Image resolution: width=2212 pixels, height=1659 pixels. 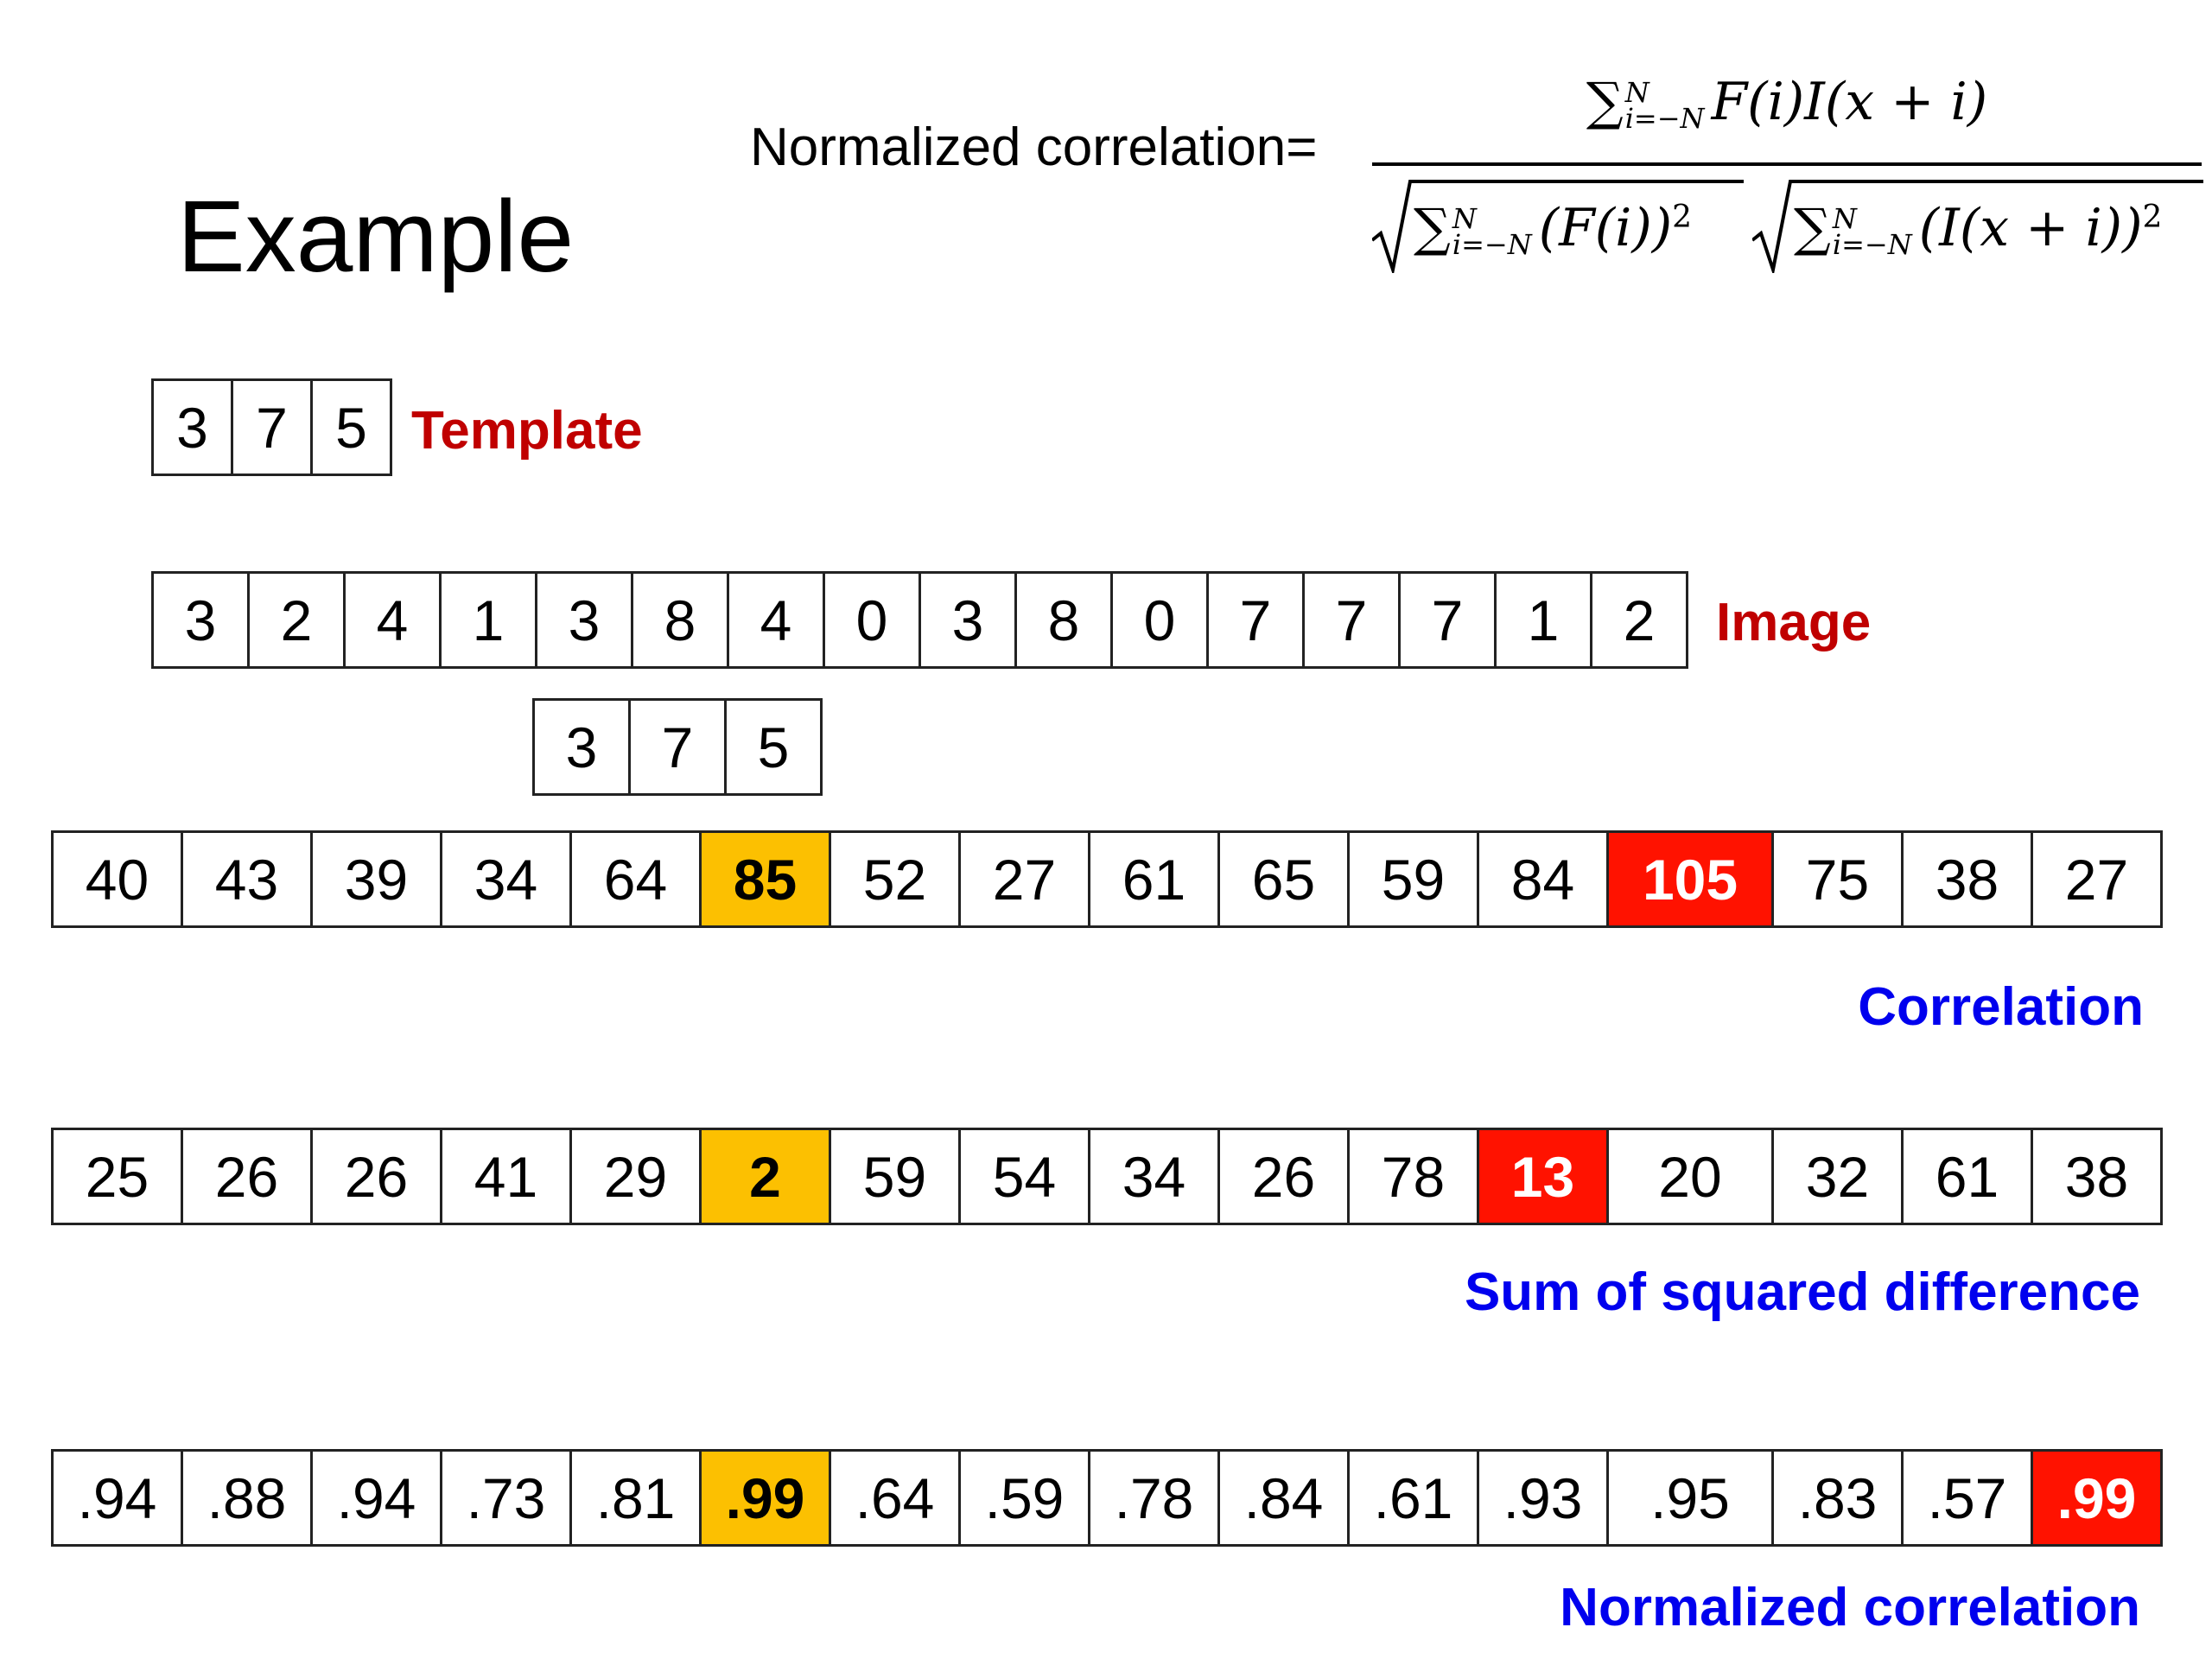 I want to click on correlation-label: Correlation, so click(x=2001, y=1007).